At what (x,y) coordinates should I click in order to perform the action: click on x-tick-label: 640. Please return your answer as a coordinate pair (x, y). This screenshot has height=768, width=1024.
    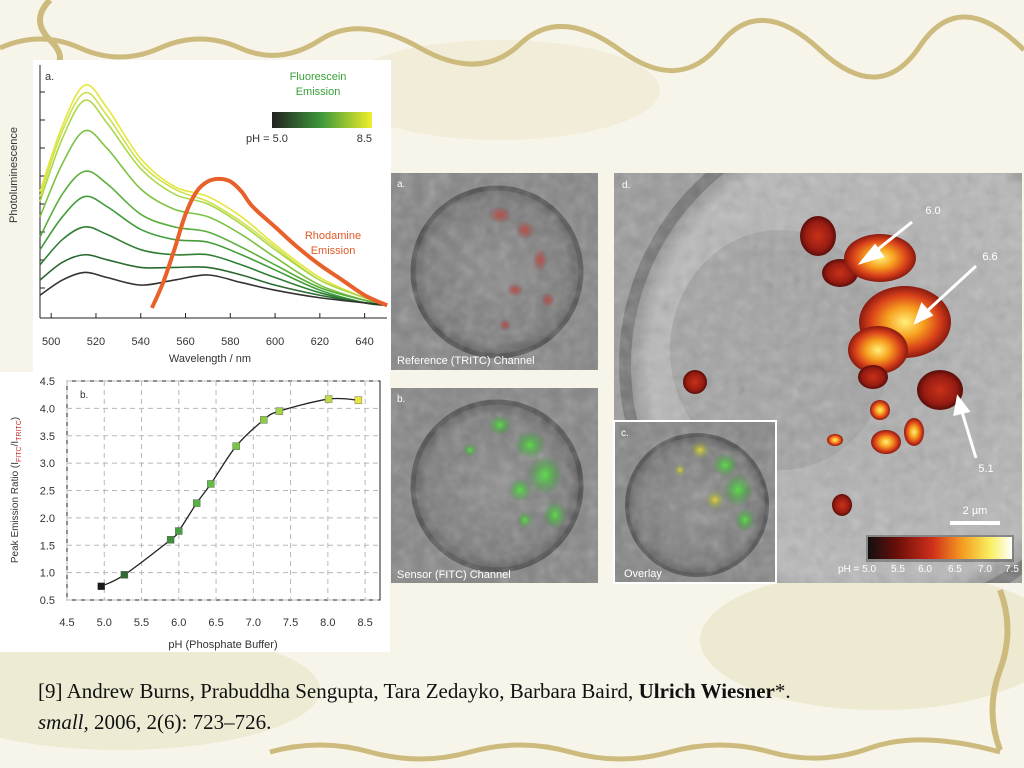
    Looking at the image, I should click on (364, 342).